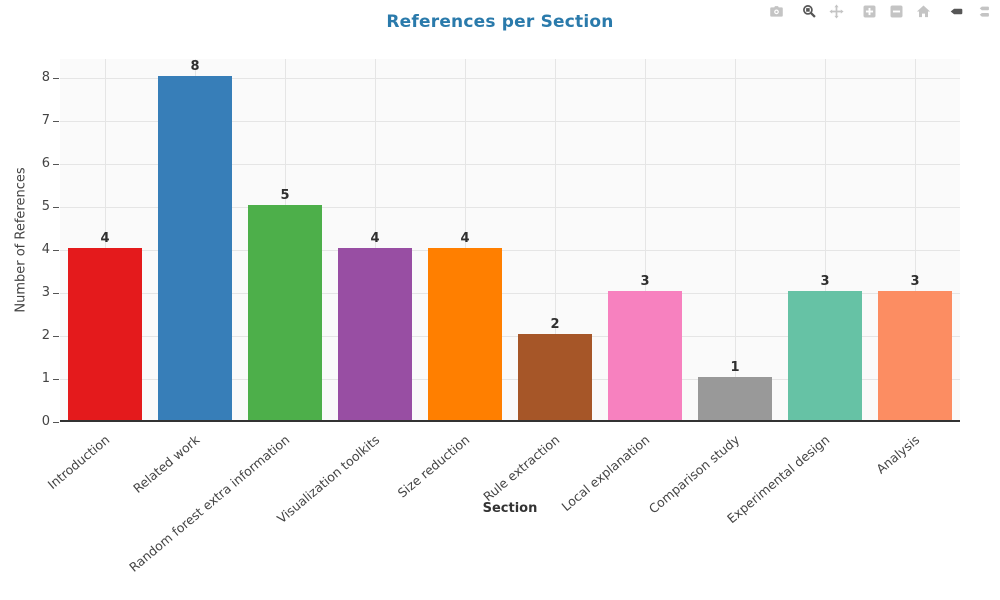 Image resolution: width=1000 pixels, height=600 pixels. I want to click on camera-icon, so click(776, 13).